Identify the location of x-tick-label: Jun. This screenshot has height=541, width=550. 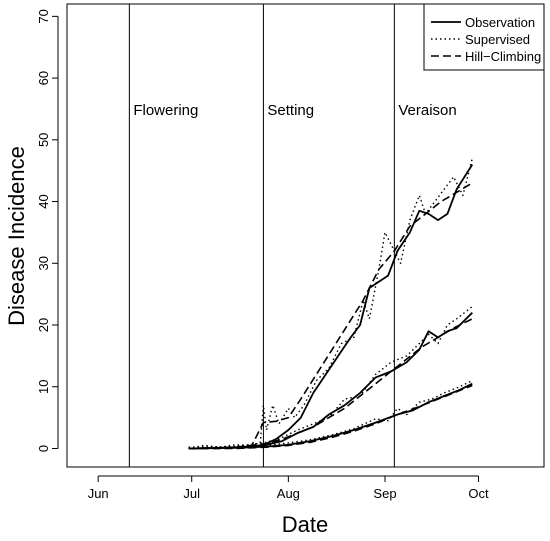
(98, 493).